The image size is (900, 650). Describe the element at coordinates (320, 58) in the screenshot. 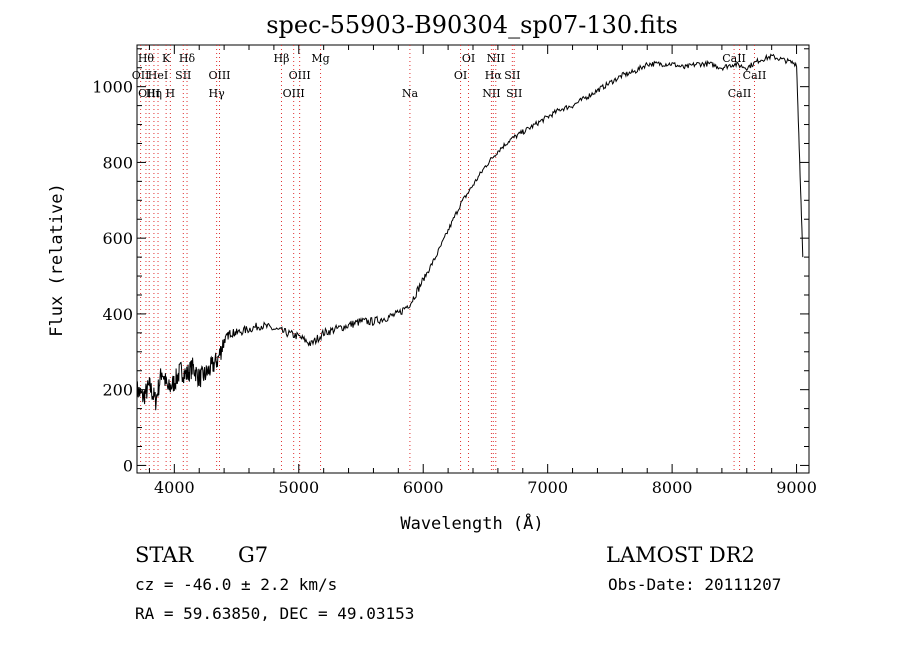

I see `line-marker-label-14: Mg` at that location.